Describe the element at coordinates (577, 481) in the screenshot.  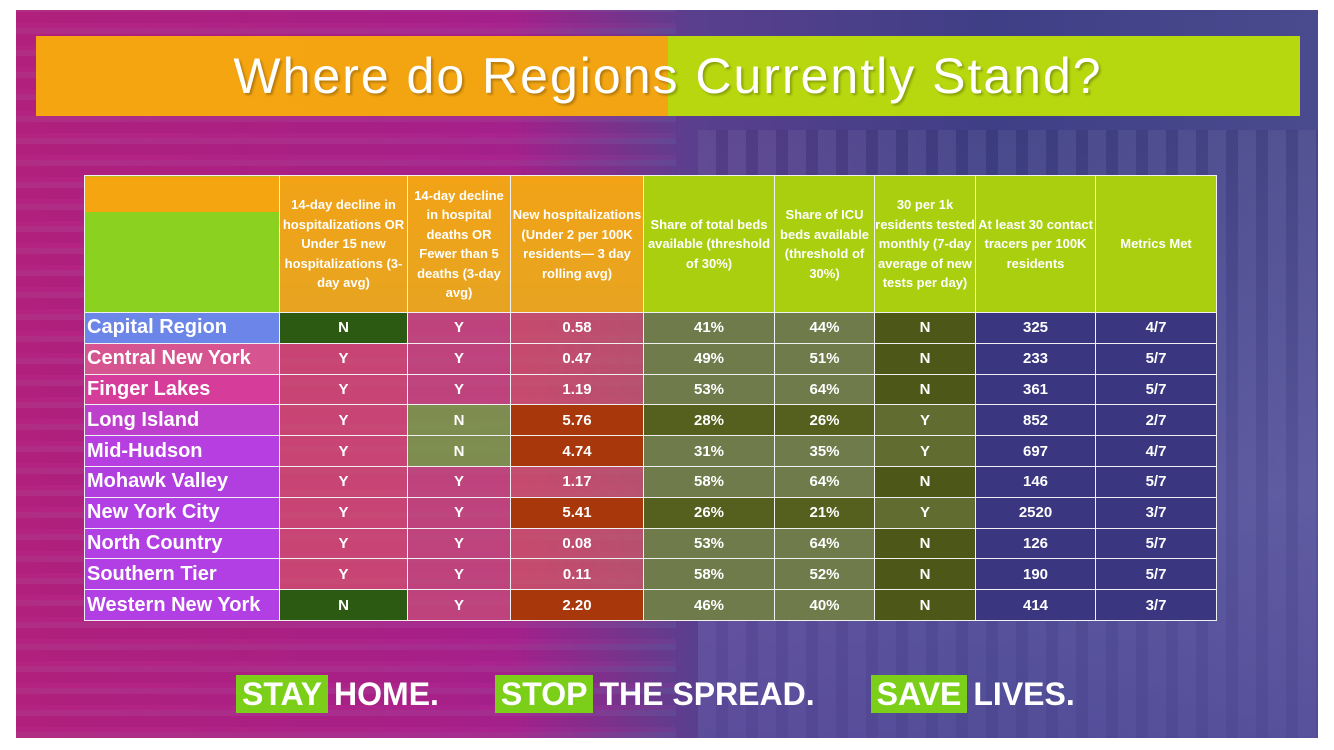
I see `new-hosp-cell: 1.17` at that location.